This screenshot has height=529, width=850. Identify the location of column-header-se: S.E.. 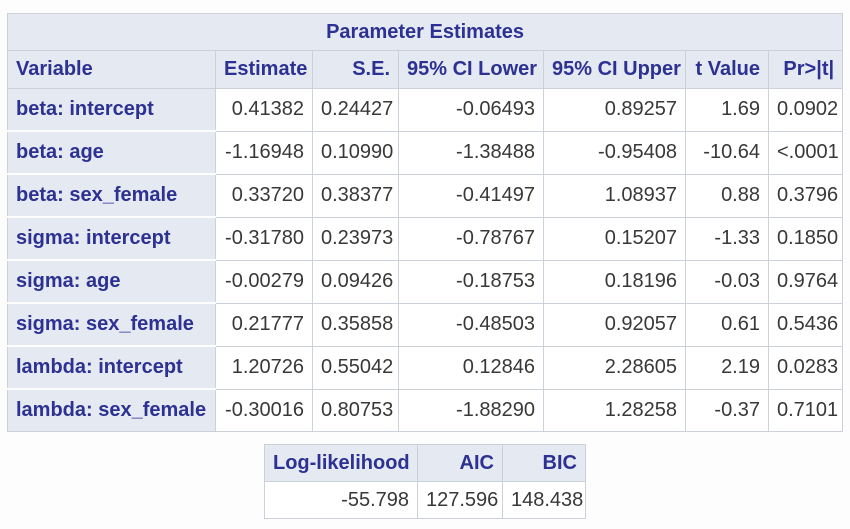
(355, 69).